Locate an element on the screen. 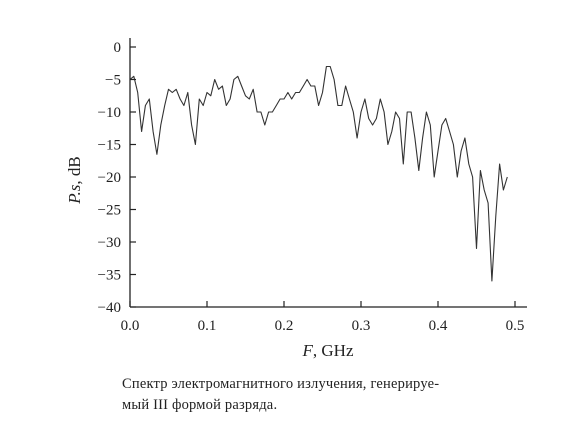 The width and height of the screenshot is (585, 442). x-tick-label: 0.4 is located at coordinates (438, 326).